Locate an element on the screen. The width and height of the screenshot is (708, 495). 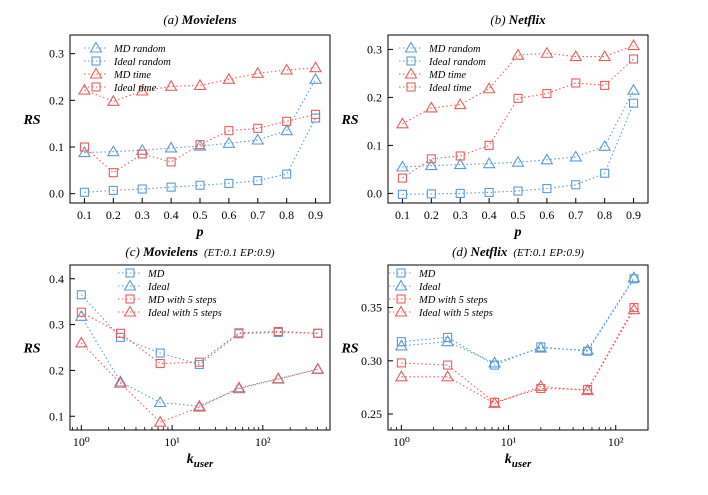
x-axis-label-main: k is located at coordinates (508, 459).